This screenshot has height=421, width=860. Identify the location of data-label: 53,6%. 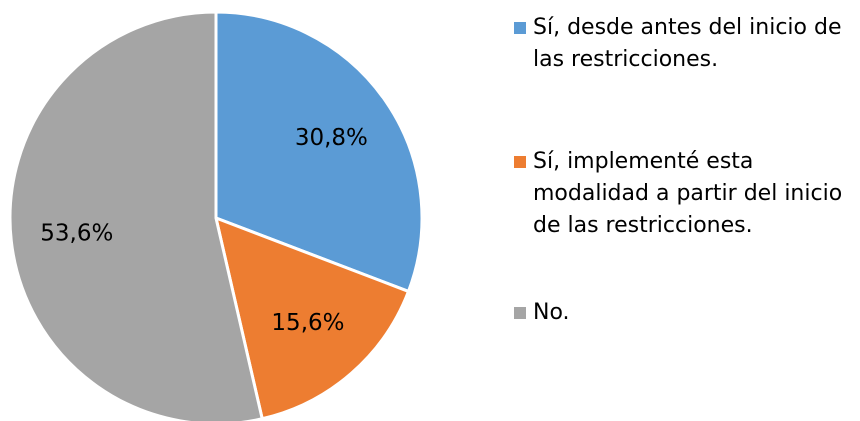
(76, 233).